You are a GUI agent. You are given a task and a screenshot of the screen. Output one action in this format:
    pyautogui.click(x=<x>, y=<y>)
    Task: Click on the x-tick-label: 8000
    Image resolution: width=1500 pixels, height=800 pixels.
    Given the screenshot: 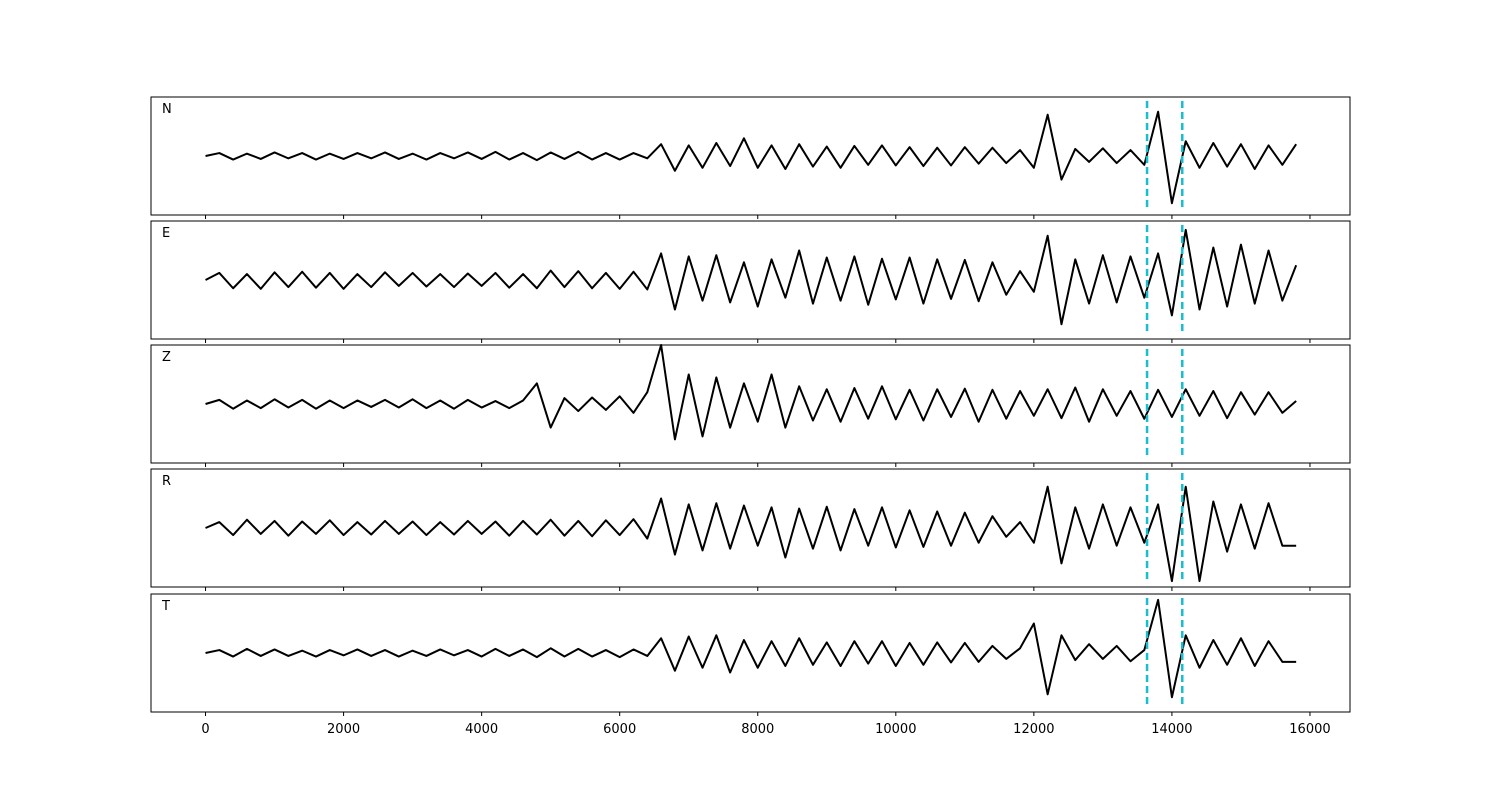 What is the action you would take?
    pyautogui.click(x=757, y=729)
    